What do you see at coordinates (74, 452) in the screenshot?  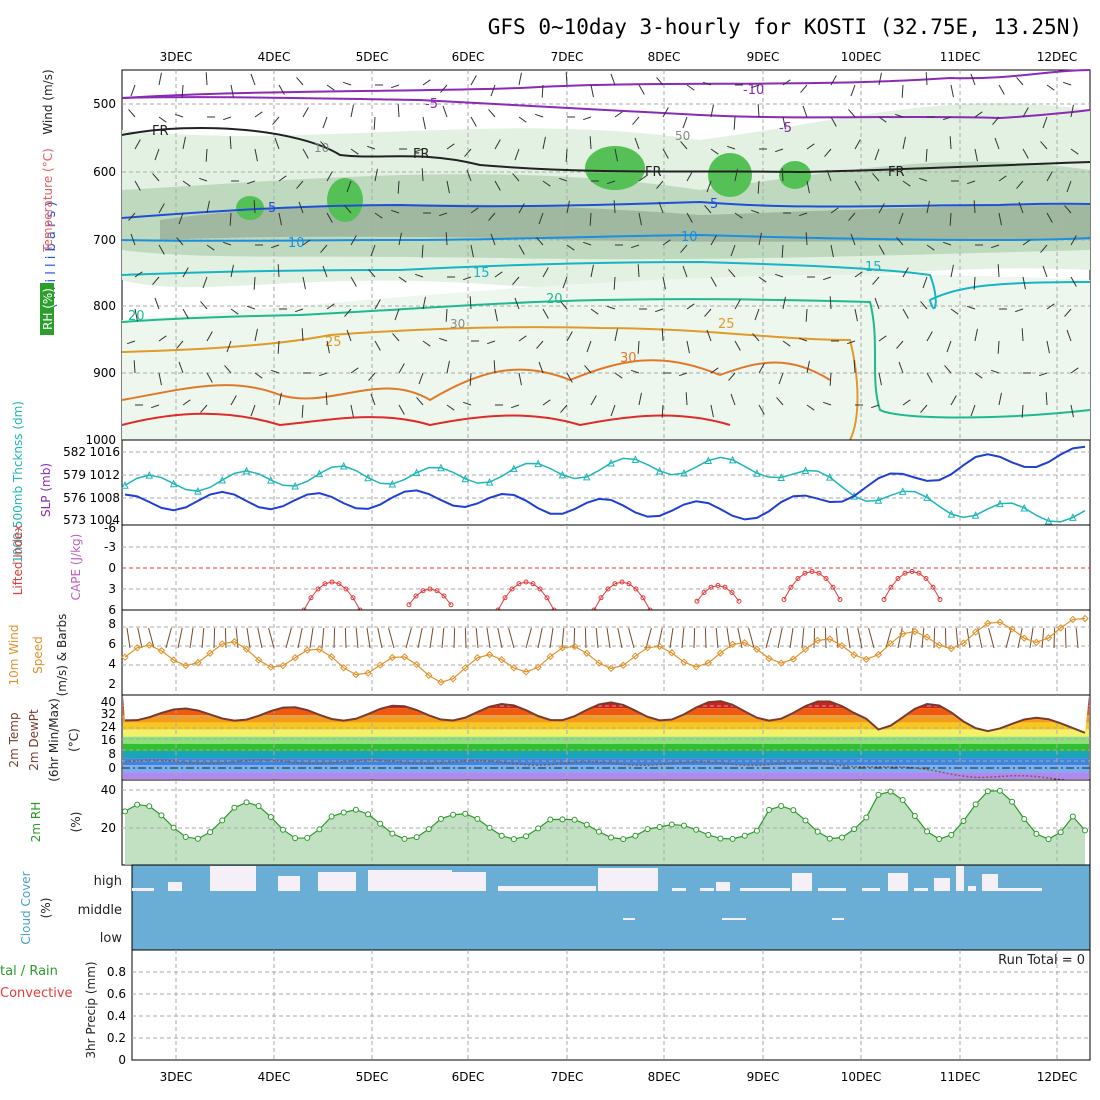 I see `y-tick-label: 582` at bounding box center [74, 452].